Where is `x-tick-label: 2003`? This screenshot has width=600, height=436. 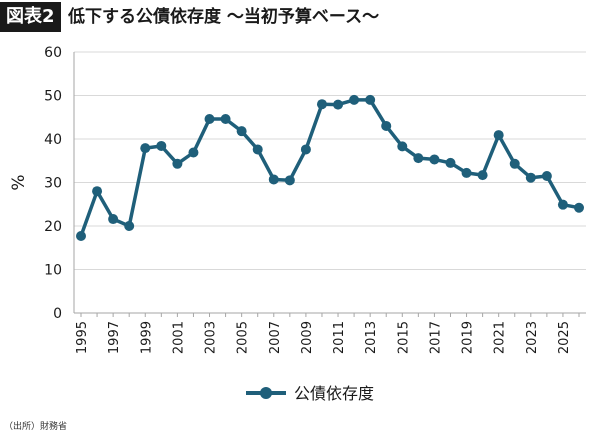
x-tick-label: 2003 is located at coordinates (211, 337).